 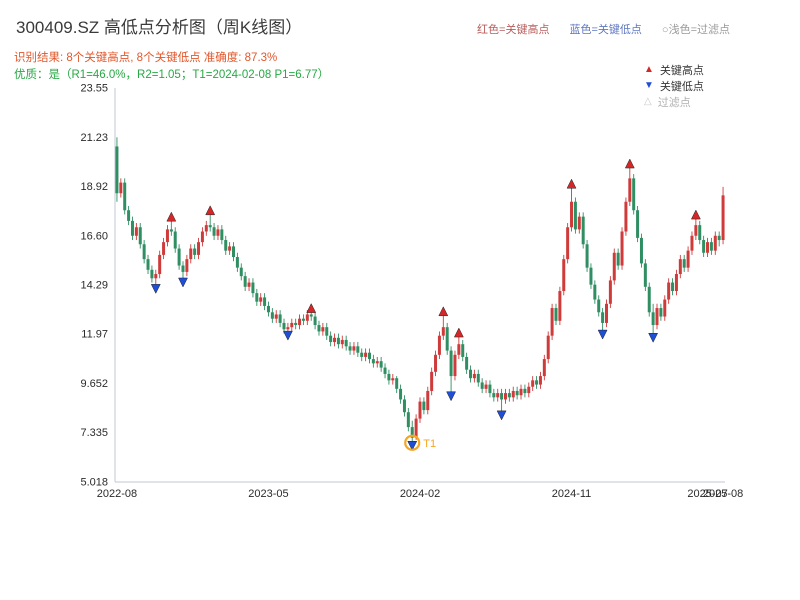 What do you see at coordinates (649, 69) in the screenshot?
I see `key-high-triangle-icon: ▲` at bounding box center [649, 69].